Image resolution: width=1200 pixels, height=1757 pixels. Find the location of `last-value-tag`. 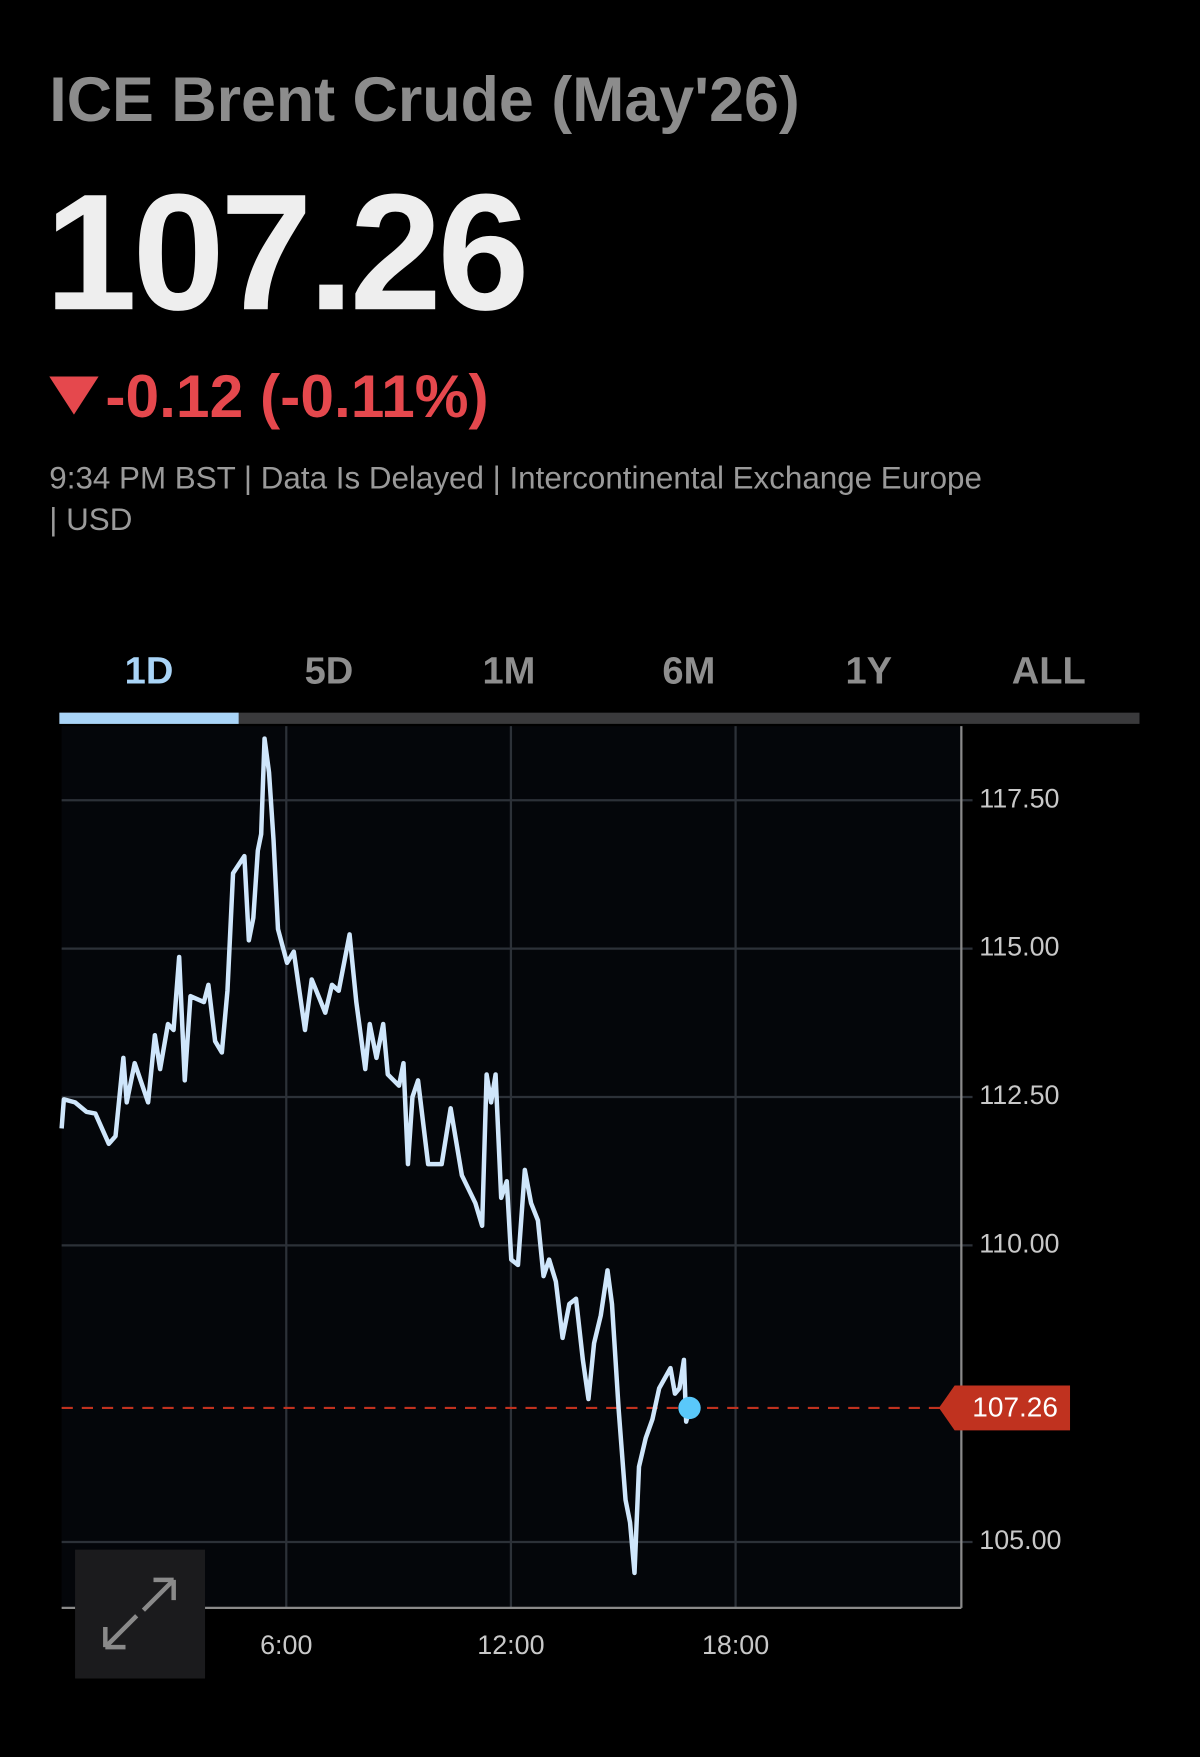

last-value-tag is located at coordinates (1004, 1408).